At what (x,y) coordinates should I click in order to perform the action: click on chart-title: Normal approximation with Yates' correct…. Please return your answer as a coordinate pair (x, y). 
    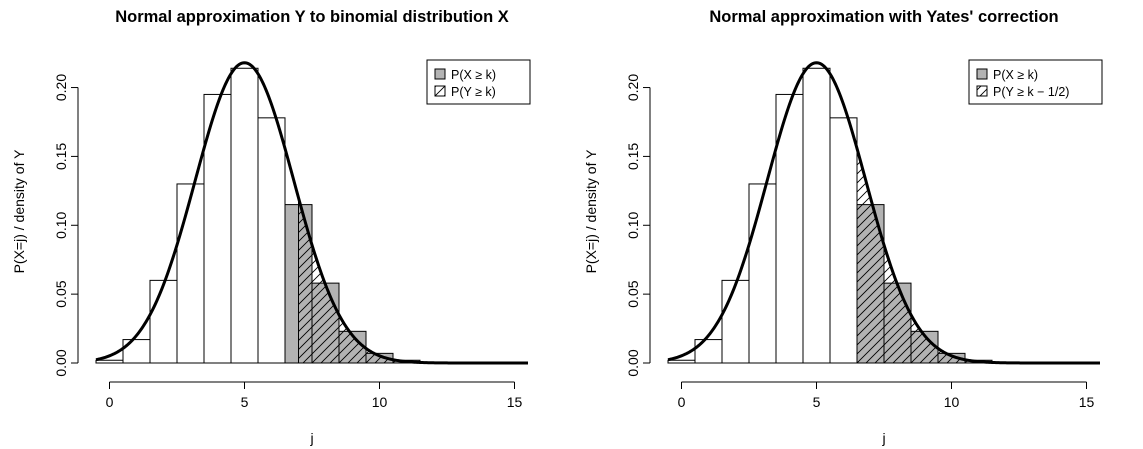
    Looking at the image, I should click on (883, 17).